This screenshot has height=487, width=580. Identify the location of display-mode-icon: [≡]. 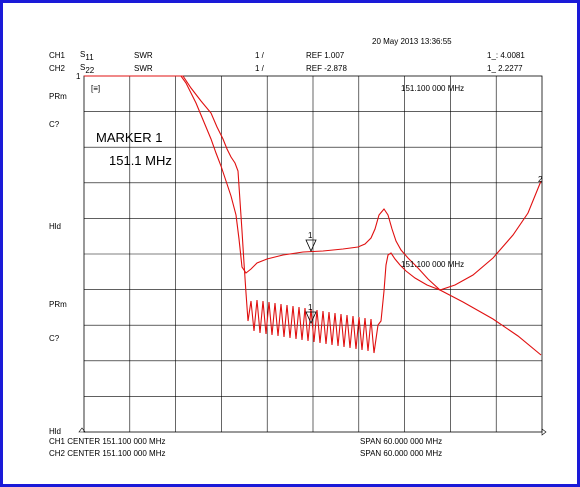
(96, 88).